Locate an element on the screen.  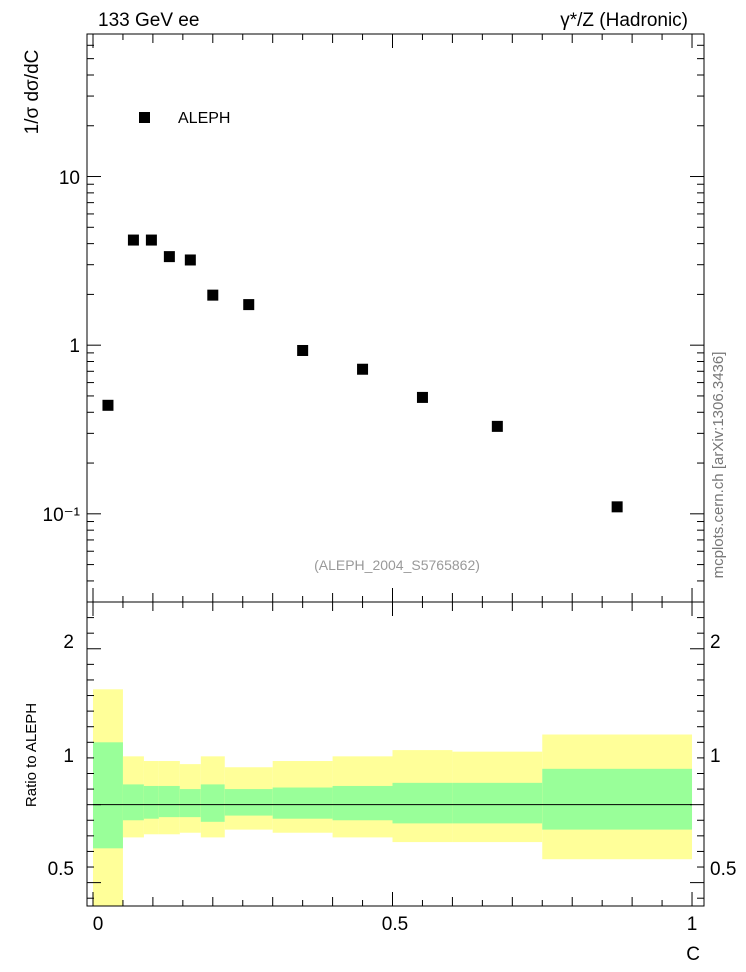
header-right-label: γ*/Z (Hadronic) is located at coordinates (624, 20).